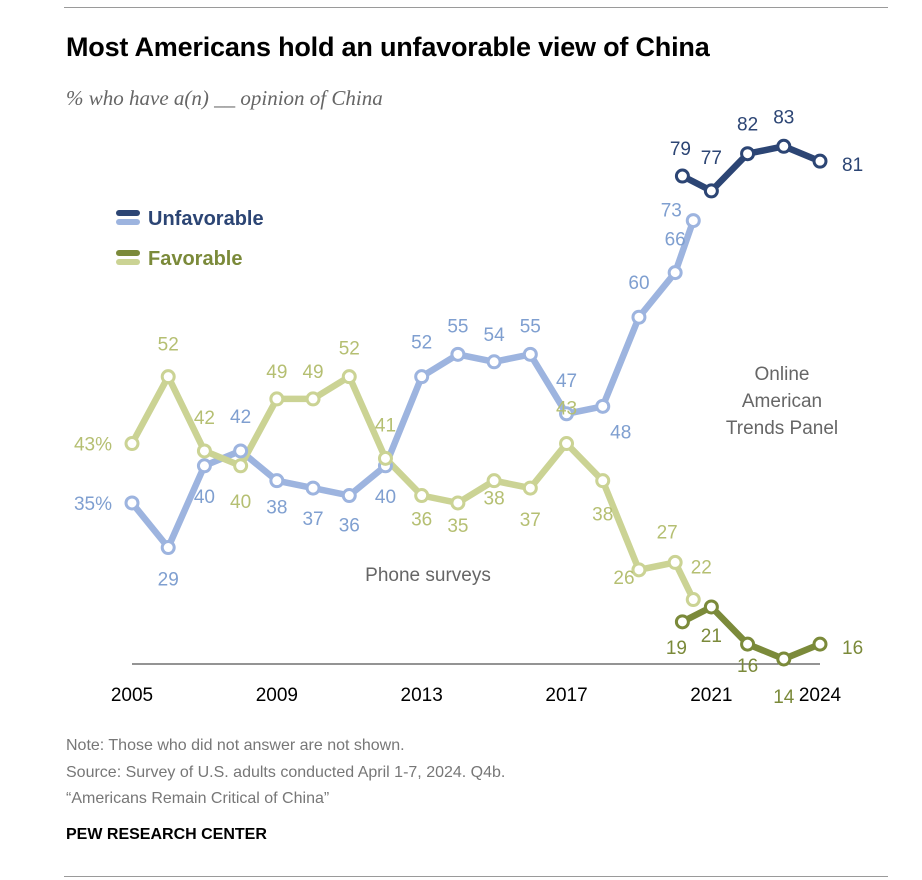 The height and width of the screenshot is (880, 922). I want to click on legend-swatch-dark, so click(128, 213).